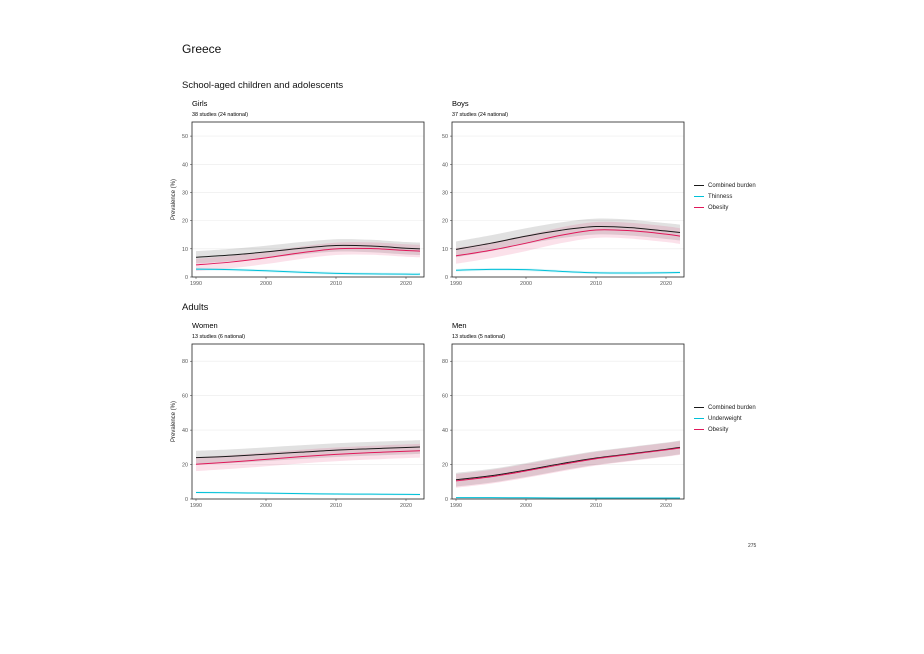 This screenshot has width=924, height=654. I want to click on section-title-adults: Adults, so click(195, 307).